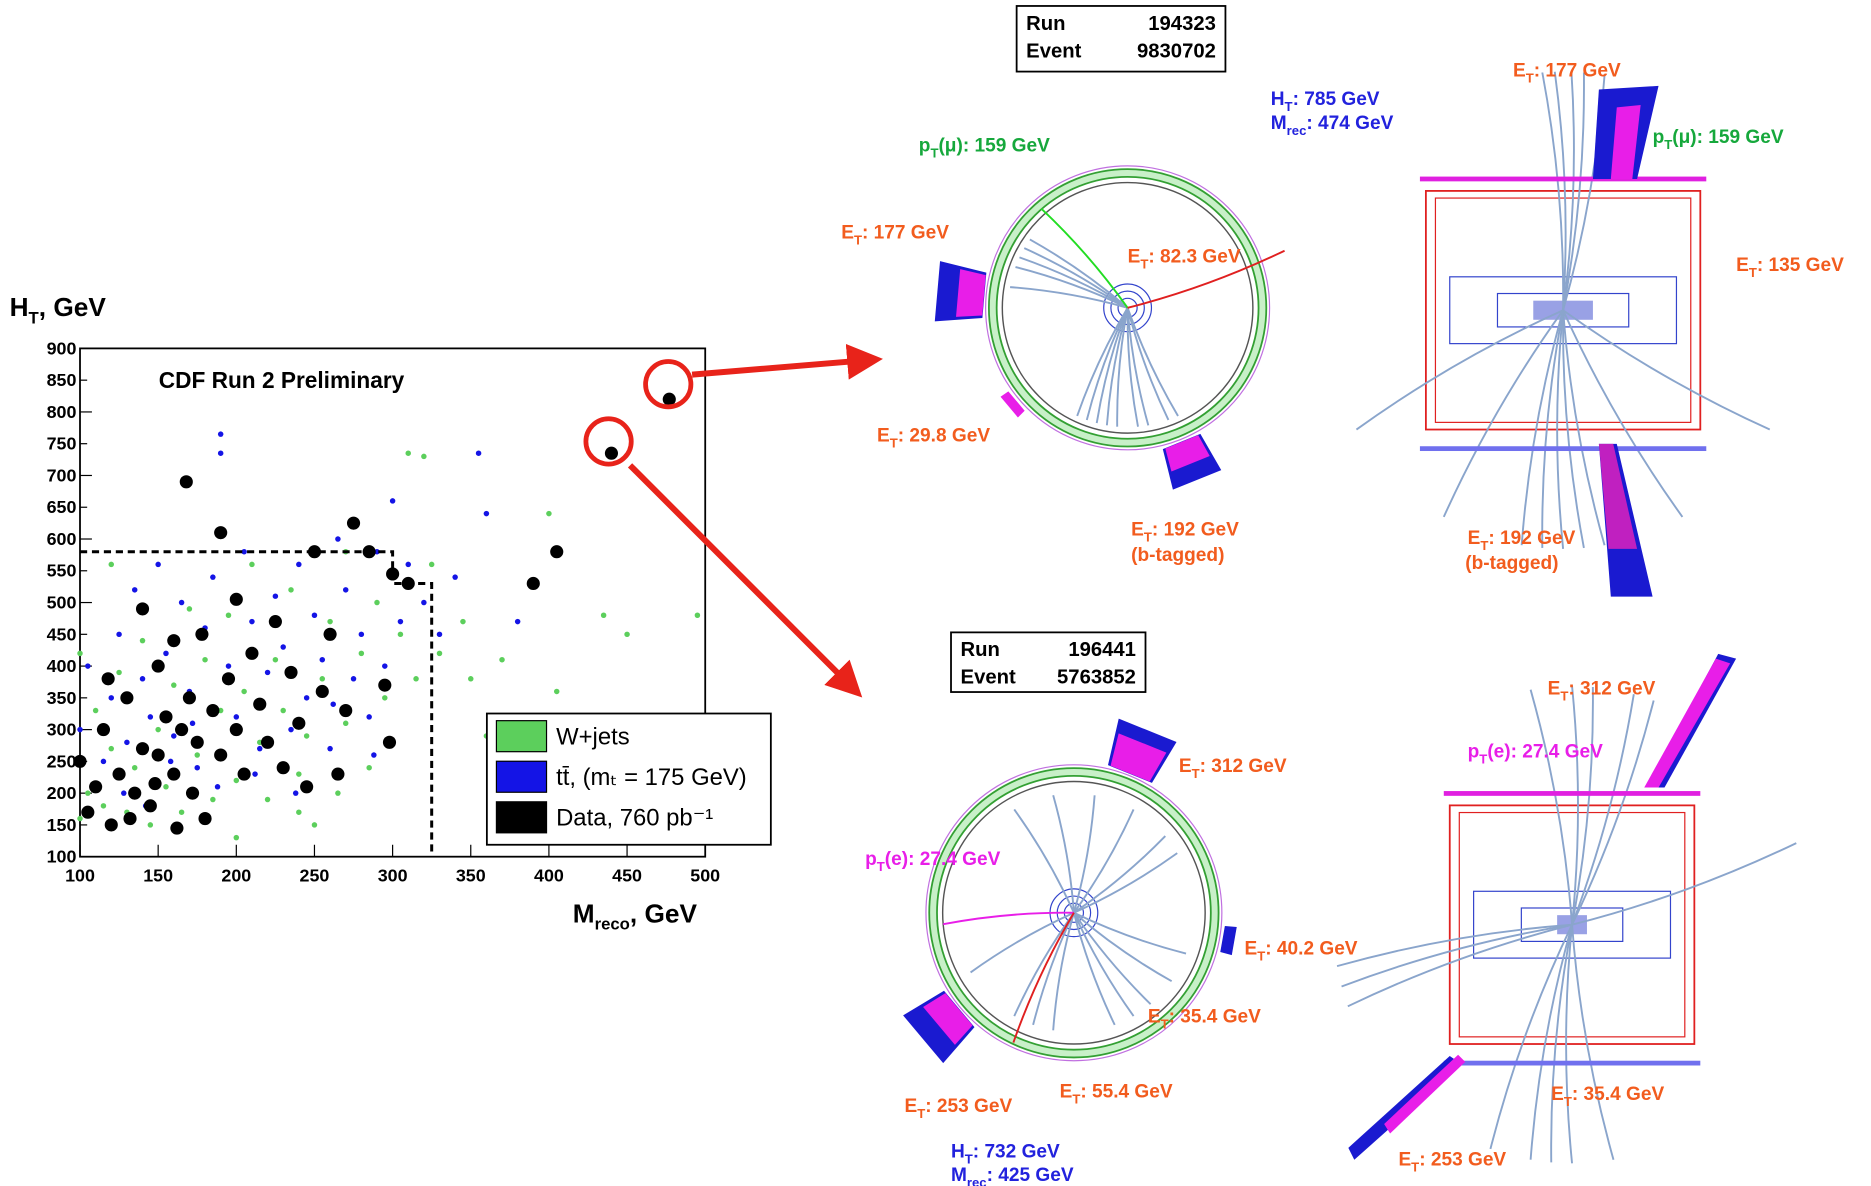  Describe the element at coordinates (905, 233) in the screenshot. I see `label-part: : 177 GeV` at that location.